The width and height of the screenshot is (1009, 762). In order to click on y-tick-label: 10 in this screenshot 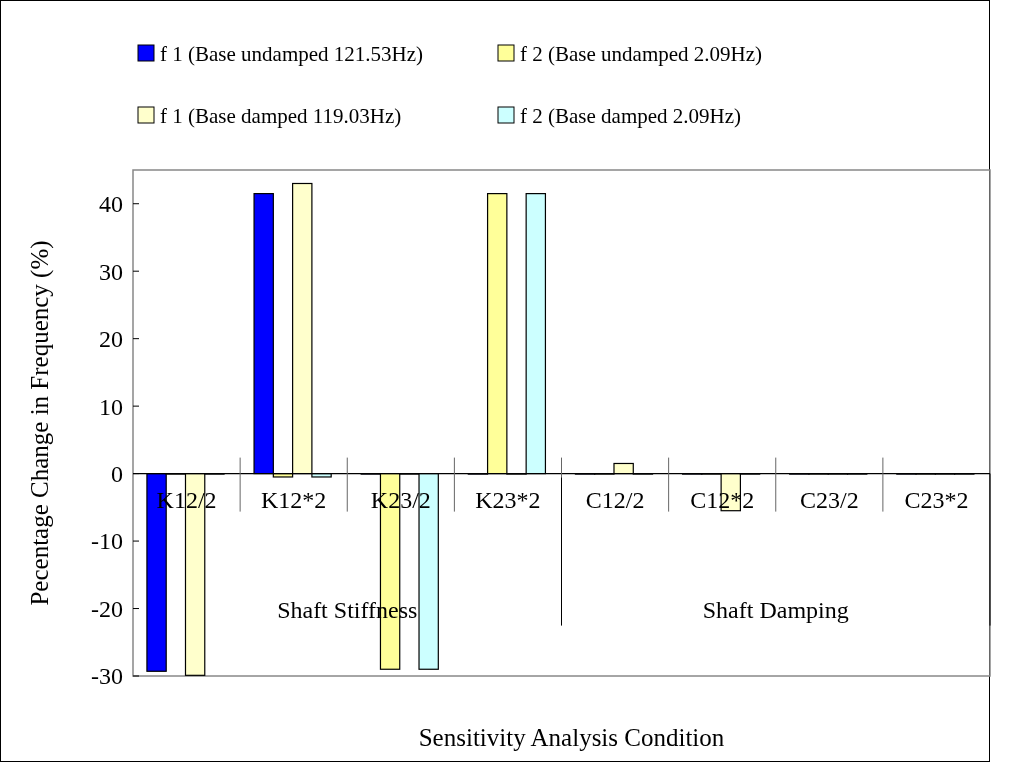, I will do `click(111, 406)`.